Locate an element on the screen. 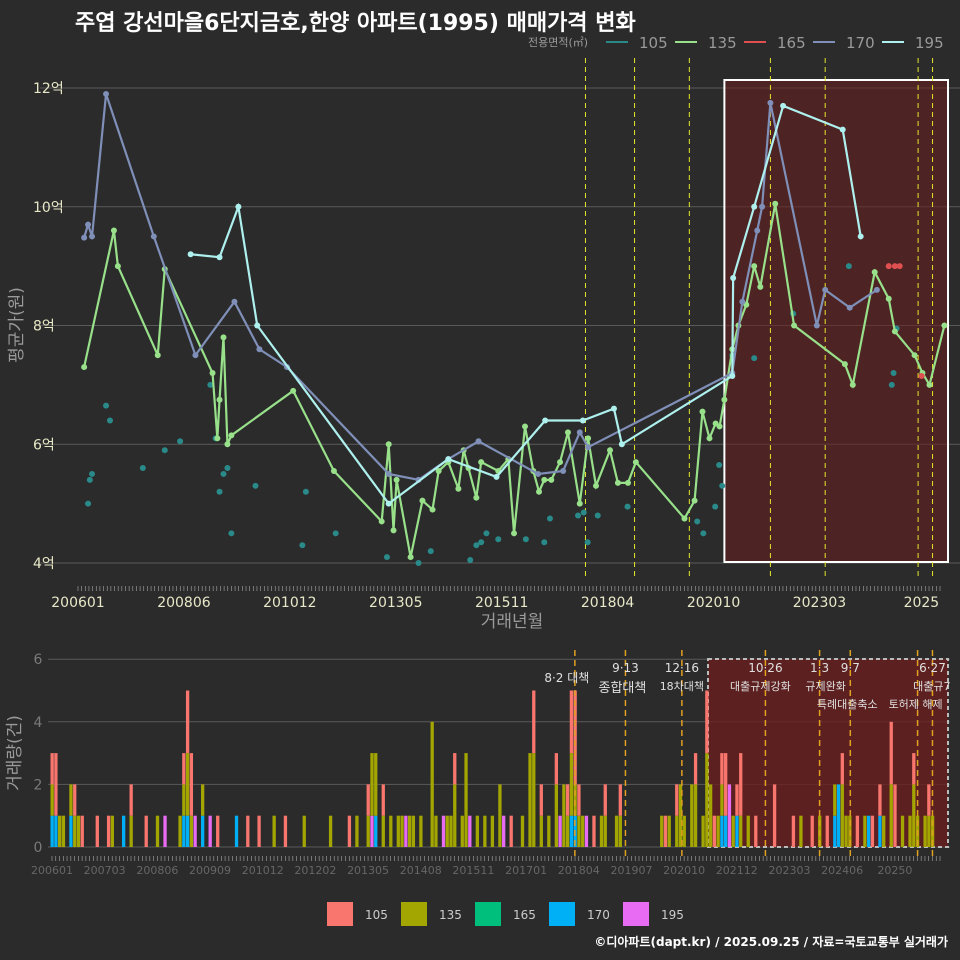  y-tick-label: 4억 is located at coordinates (44, 564).